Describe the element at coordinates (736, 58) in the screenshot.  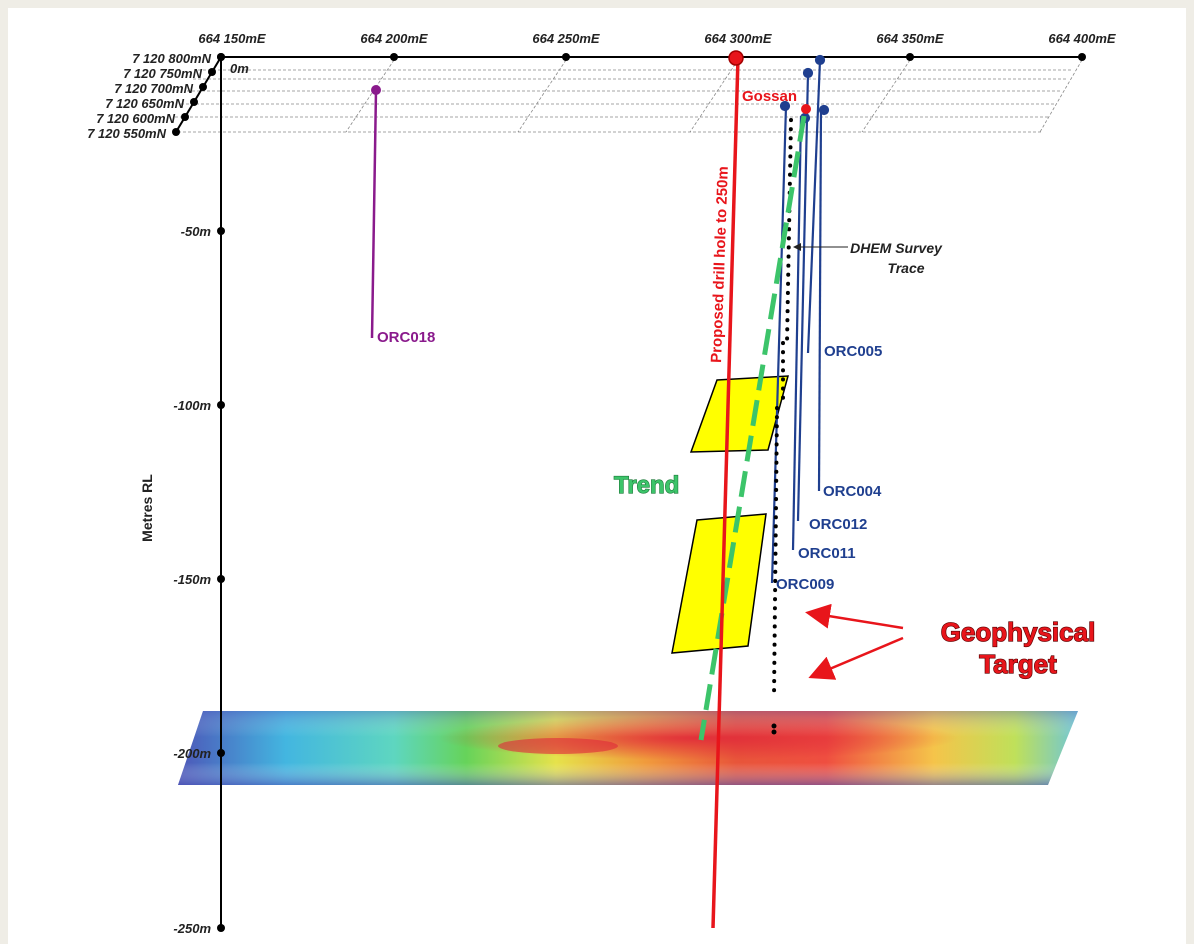
I see `proposed-collar` at that location.